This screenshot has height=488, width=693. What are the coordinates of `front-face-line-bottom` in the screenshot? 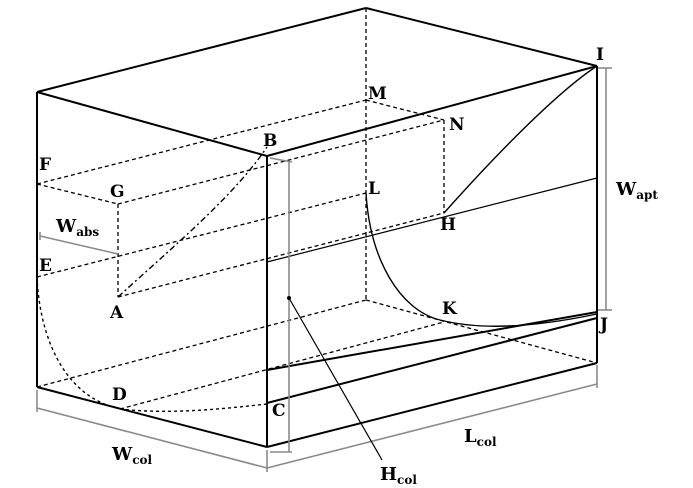 It's located at (432, 360).